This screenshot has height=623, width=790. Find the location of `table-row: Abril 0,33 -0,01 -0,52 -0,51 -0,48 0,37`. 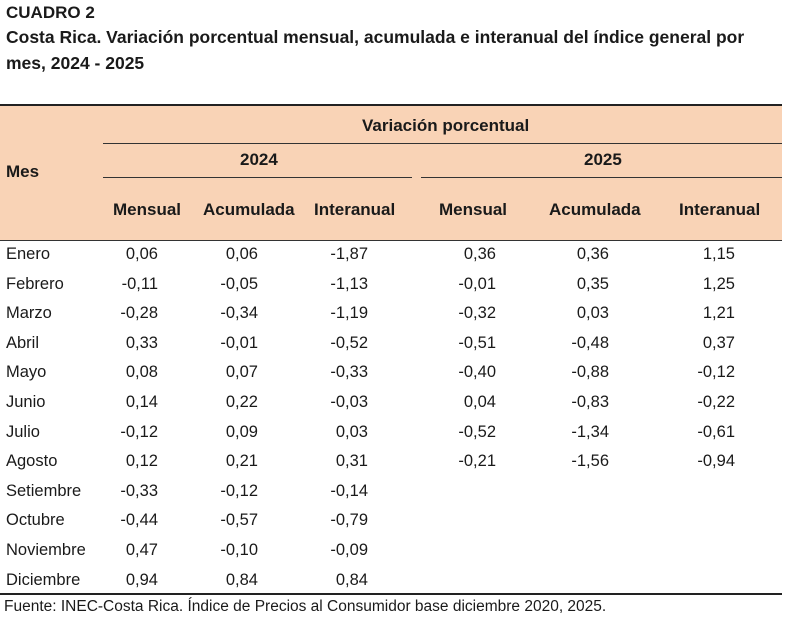

table-row: Abril 0,33 -0,01 -0,52 -0,51 -0,48 0,37 is located at coordinates (391, 345).